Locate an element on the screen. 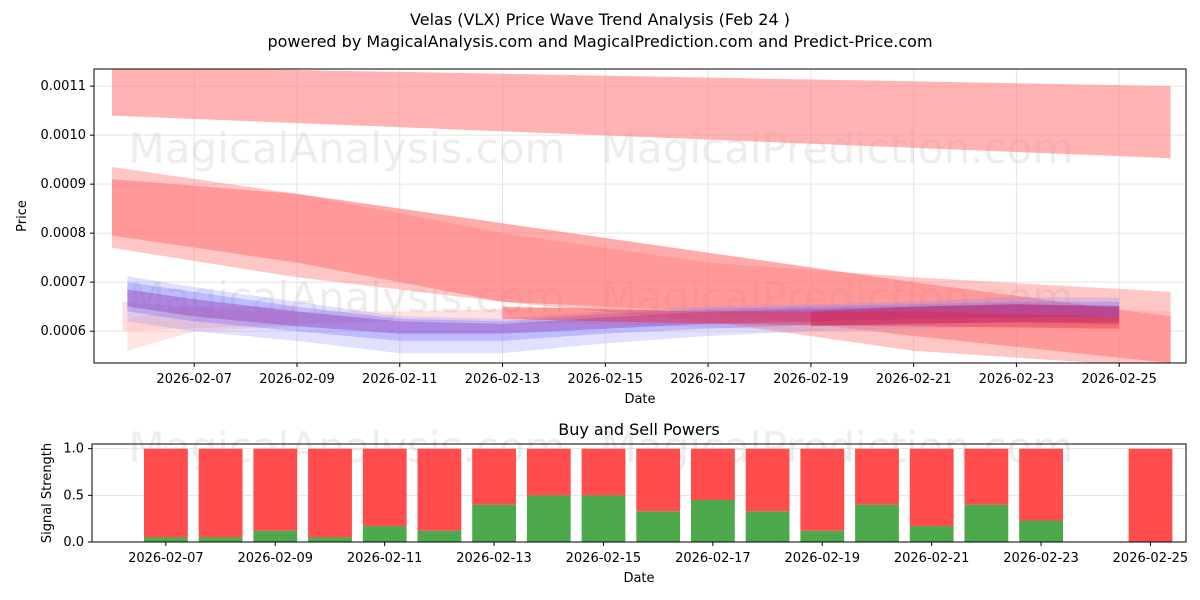  y-tick-label: 0.0010 is located at coordinates (64, 135).